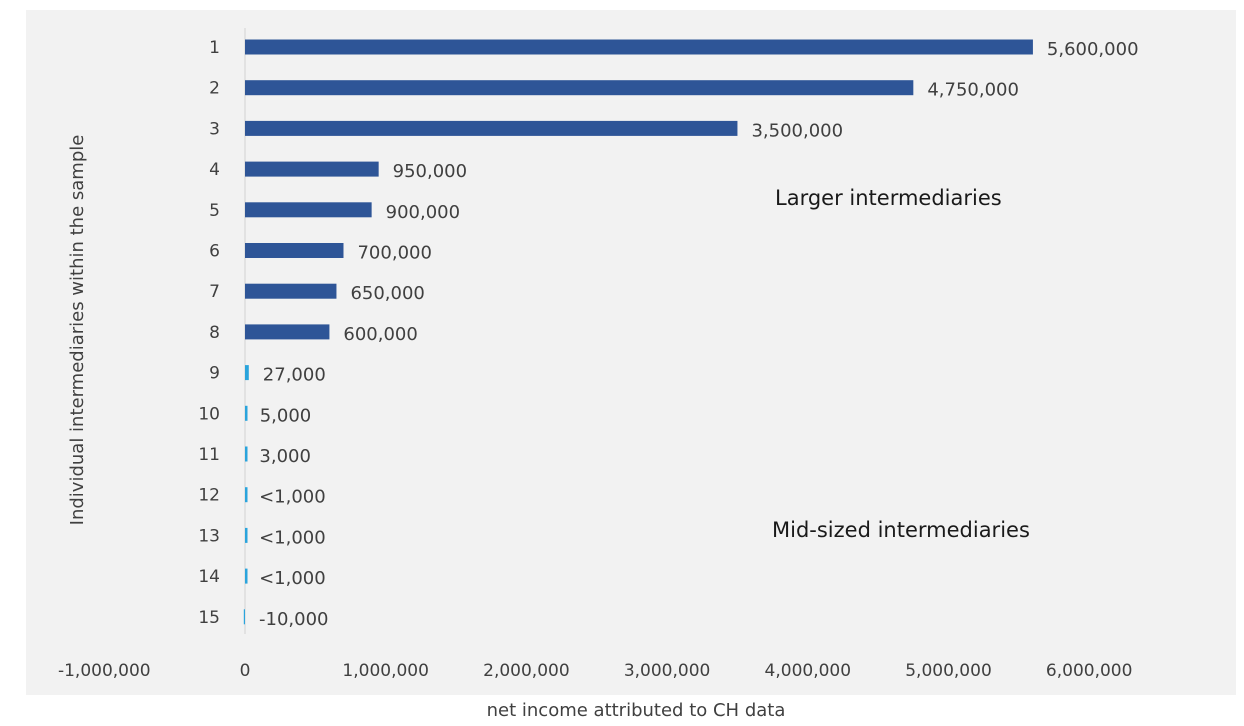 This screenshot has width=1244, height=726. What do you see at coordinates (285, 456) in the screenshot?
I see `data-label: 3,000` at bounding box center [285, 456].